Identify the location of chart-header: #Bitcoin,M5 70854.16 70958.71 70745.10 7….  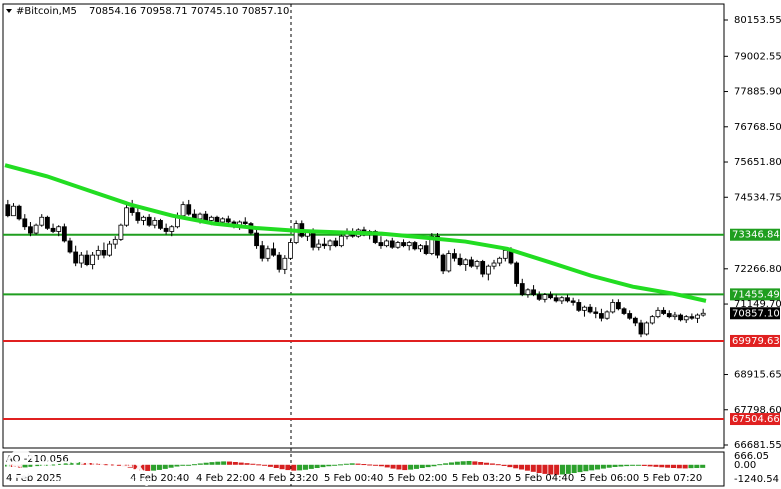
(147, 11).